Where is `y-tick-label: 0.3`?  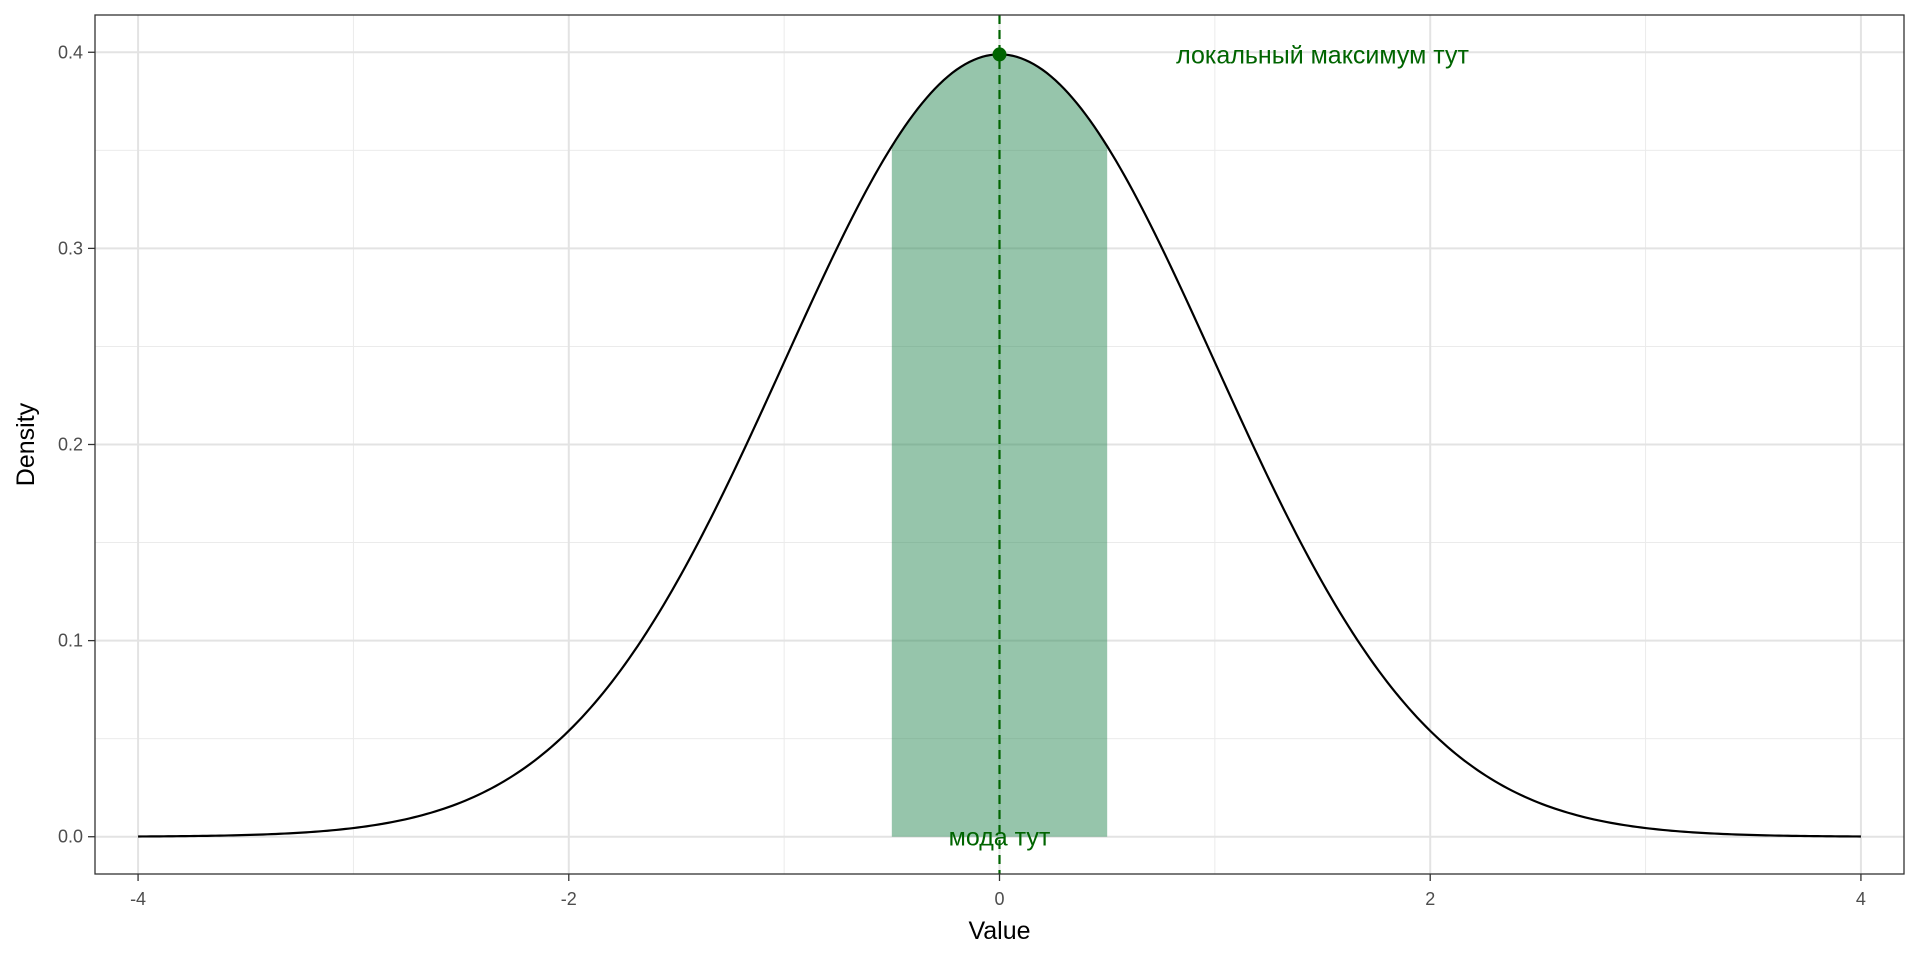
y-tick-label: 0.3 is located at coordinates (70, 248).